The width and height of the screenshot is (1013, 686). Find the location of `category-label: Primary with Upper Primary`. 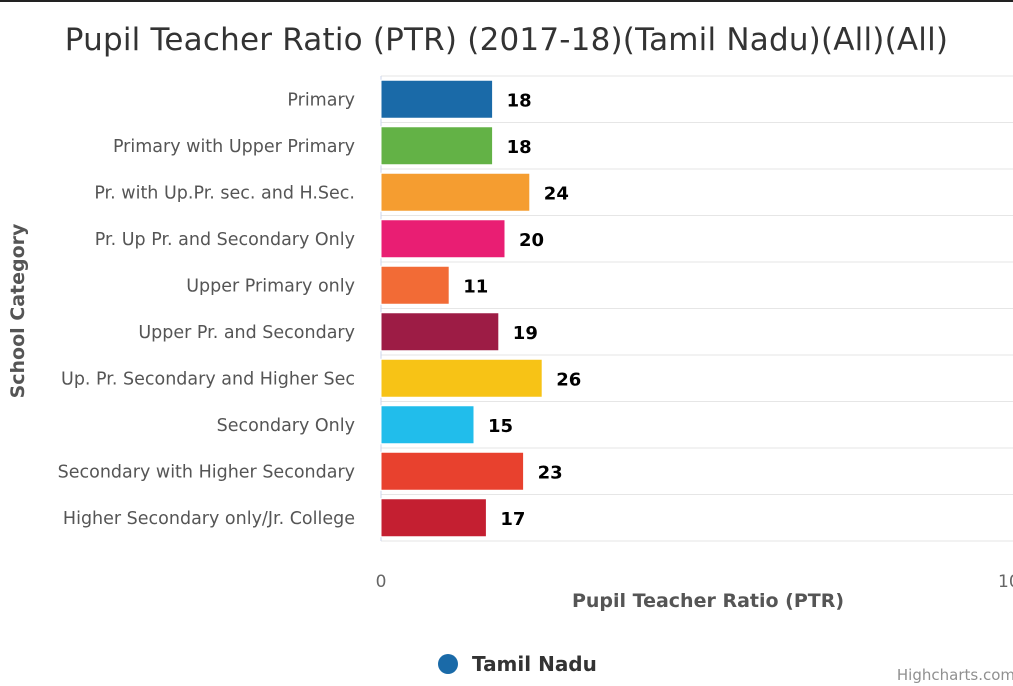

category-label: Primary with Upper Primary is located at coordinates (234, 147).